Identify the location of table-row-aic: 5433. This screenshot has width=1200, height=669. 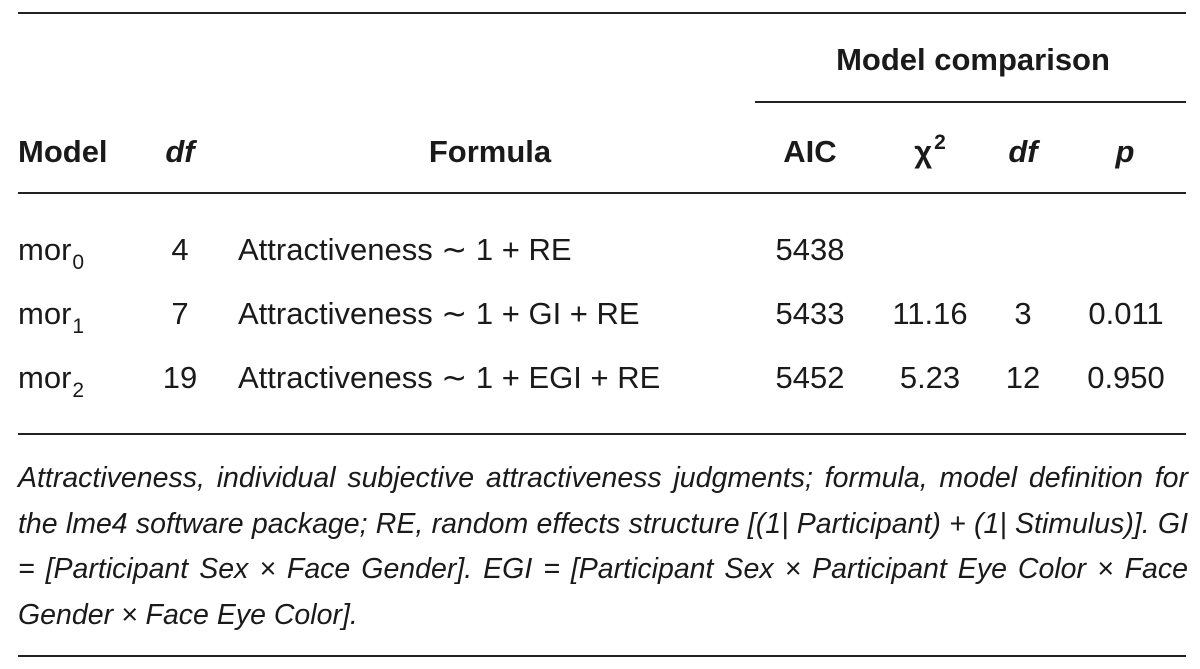
(810, 313).